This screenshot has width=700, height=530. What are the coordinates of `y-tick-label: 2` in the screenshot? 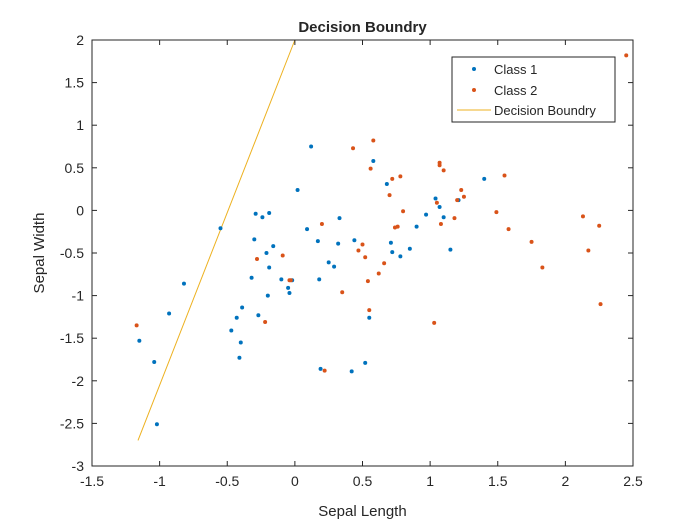 It's located at (80, 40).